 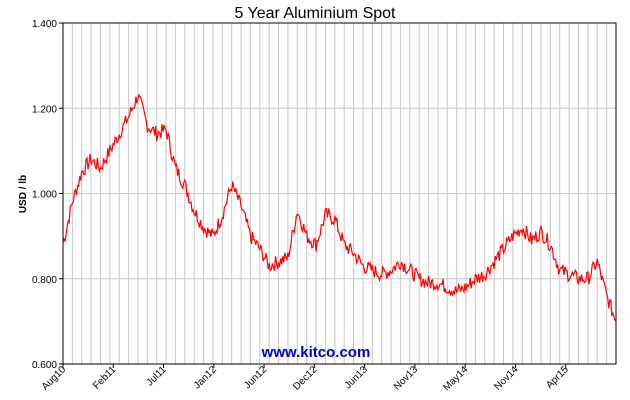 I want to click on y-tick-label: 1.400, so click(x=44, y=24).